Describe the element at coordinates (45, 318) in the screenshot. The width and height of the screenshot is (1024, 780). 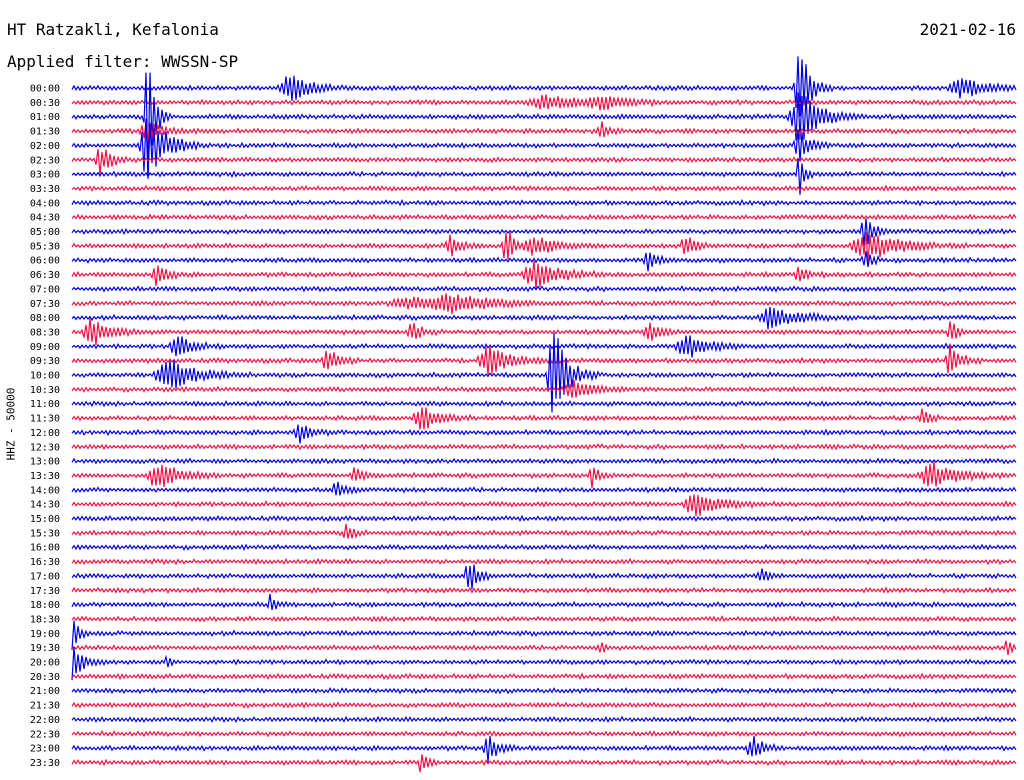
I see `row-time-label: 08:00` at that location.